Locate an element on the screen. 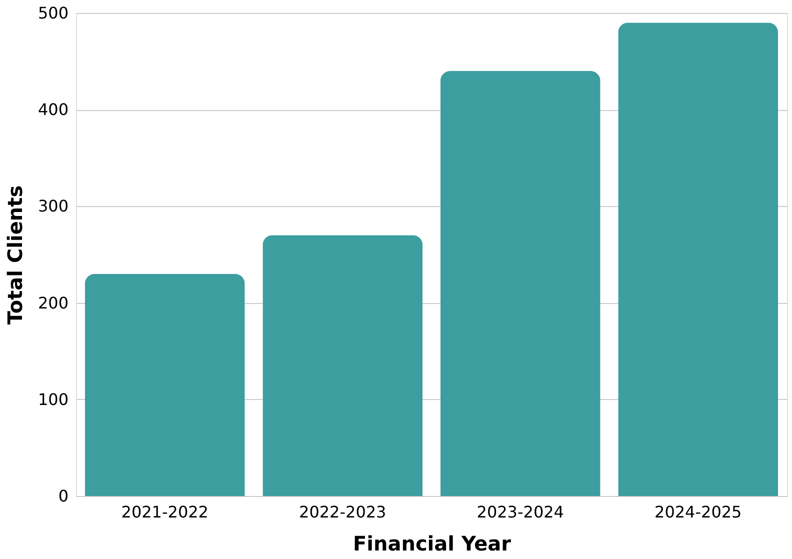 The image size is (792, 559). y-tick-label: 400 is located at coordinates (53, 110).